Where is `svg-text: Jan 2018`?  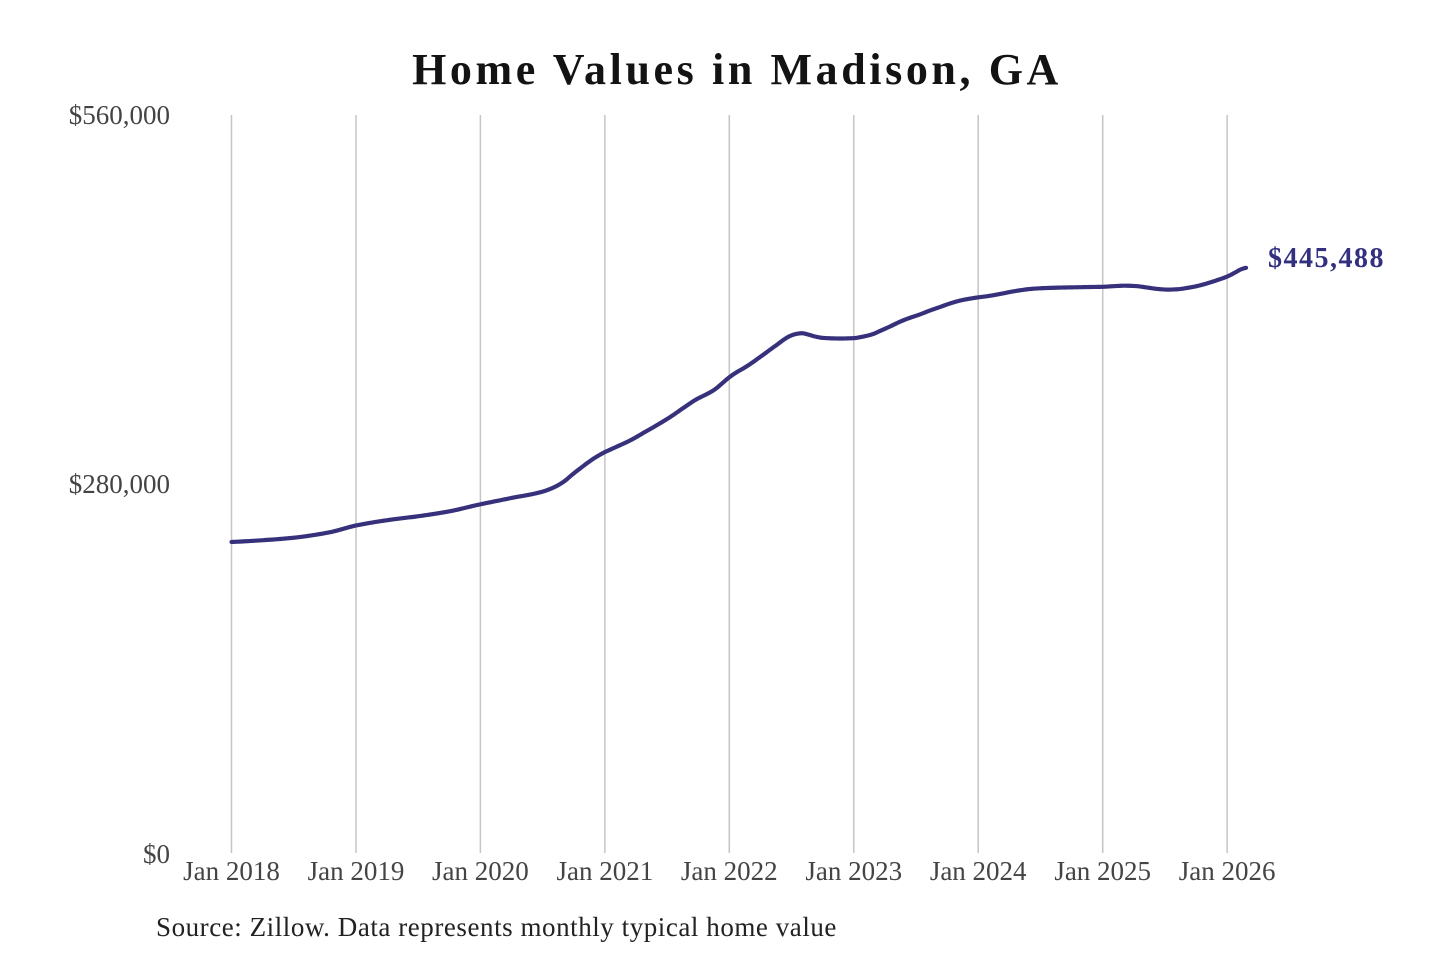
svg-text: Jan 2018 is located at coordinates (231, 871).